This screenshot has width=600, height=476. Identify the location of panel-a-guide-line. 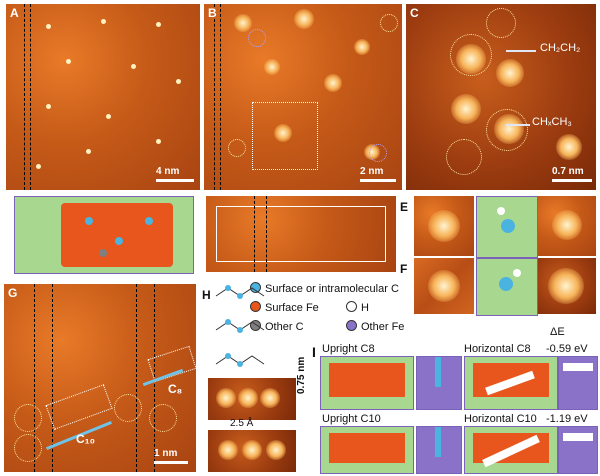
(24, 97).